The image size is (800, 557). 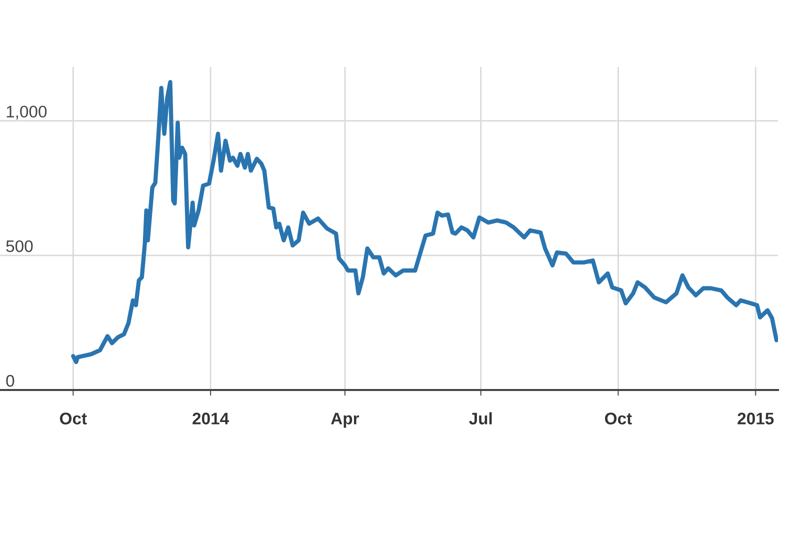 What do you see at coordinates (19, 246) in the screenshot?
I see `y-tick-label: 500` at bounding box center [19, 246].